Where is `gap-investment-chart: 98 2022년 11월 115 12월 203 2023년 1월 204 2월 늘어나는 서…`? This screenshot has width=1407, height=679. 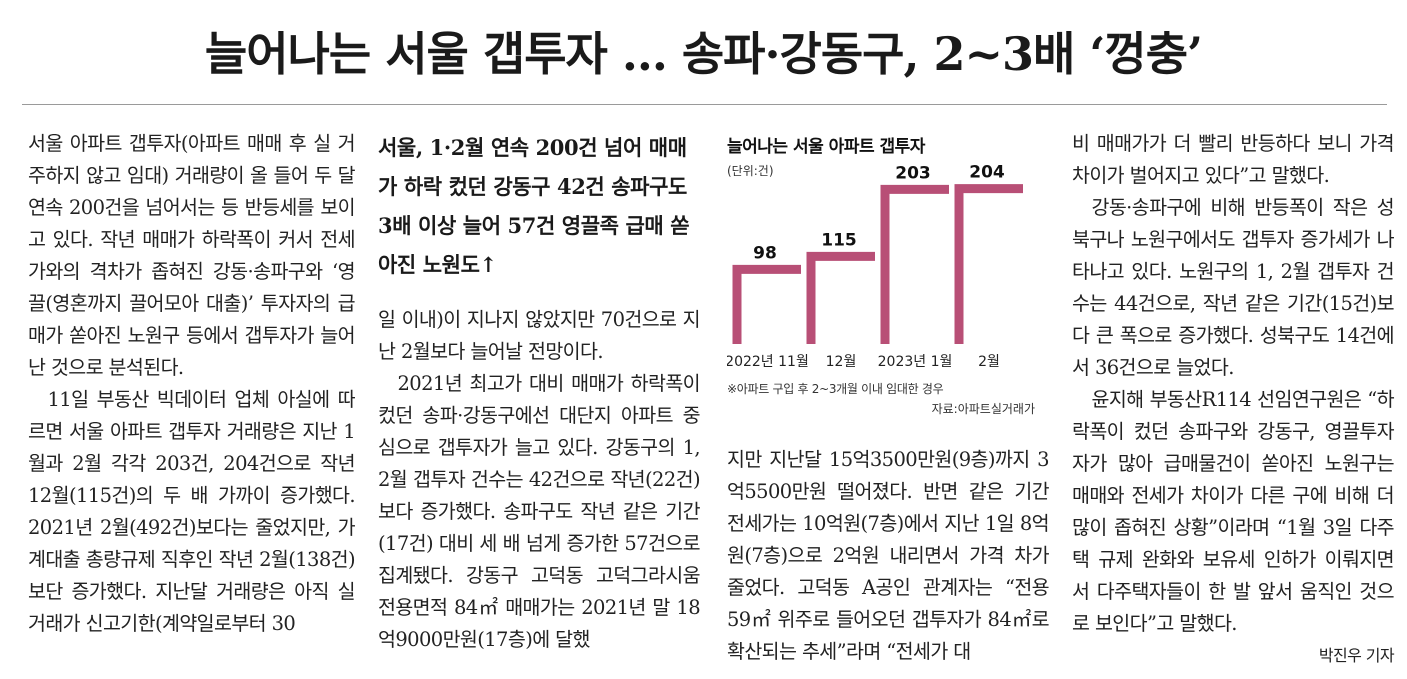
gap-investment-chart: 98 2022년 11월 115 12월 203 2023년 1월 204 2월 늘어나는 서… is located at coordinates (888, 276).